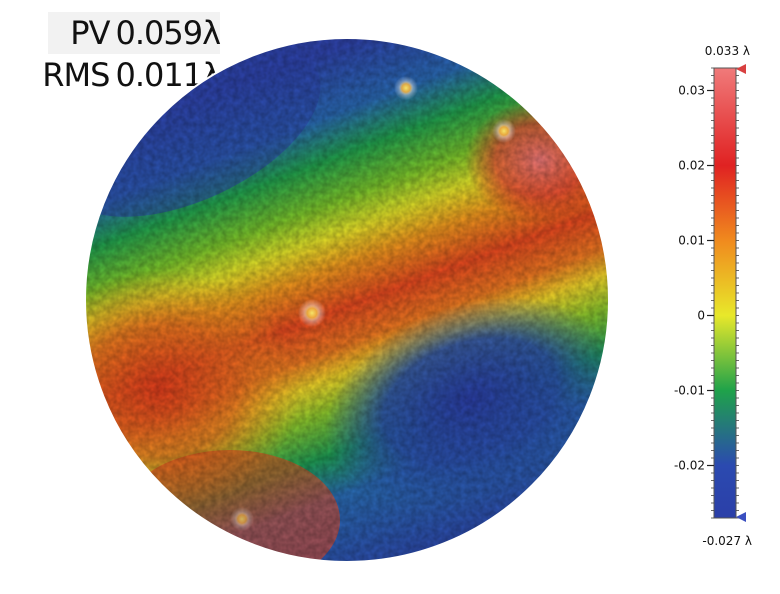 The width and height of the screenshot is (780, 594). I want to click on colorbar-tick-label: 0.01, so click(691, 241).